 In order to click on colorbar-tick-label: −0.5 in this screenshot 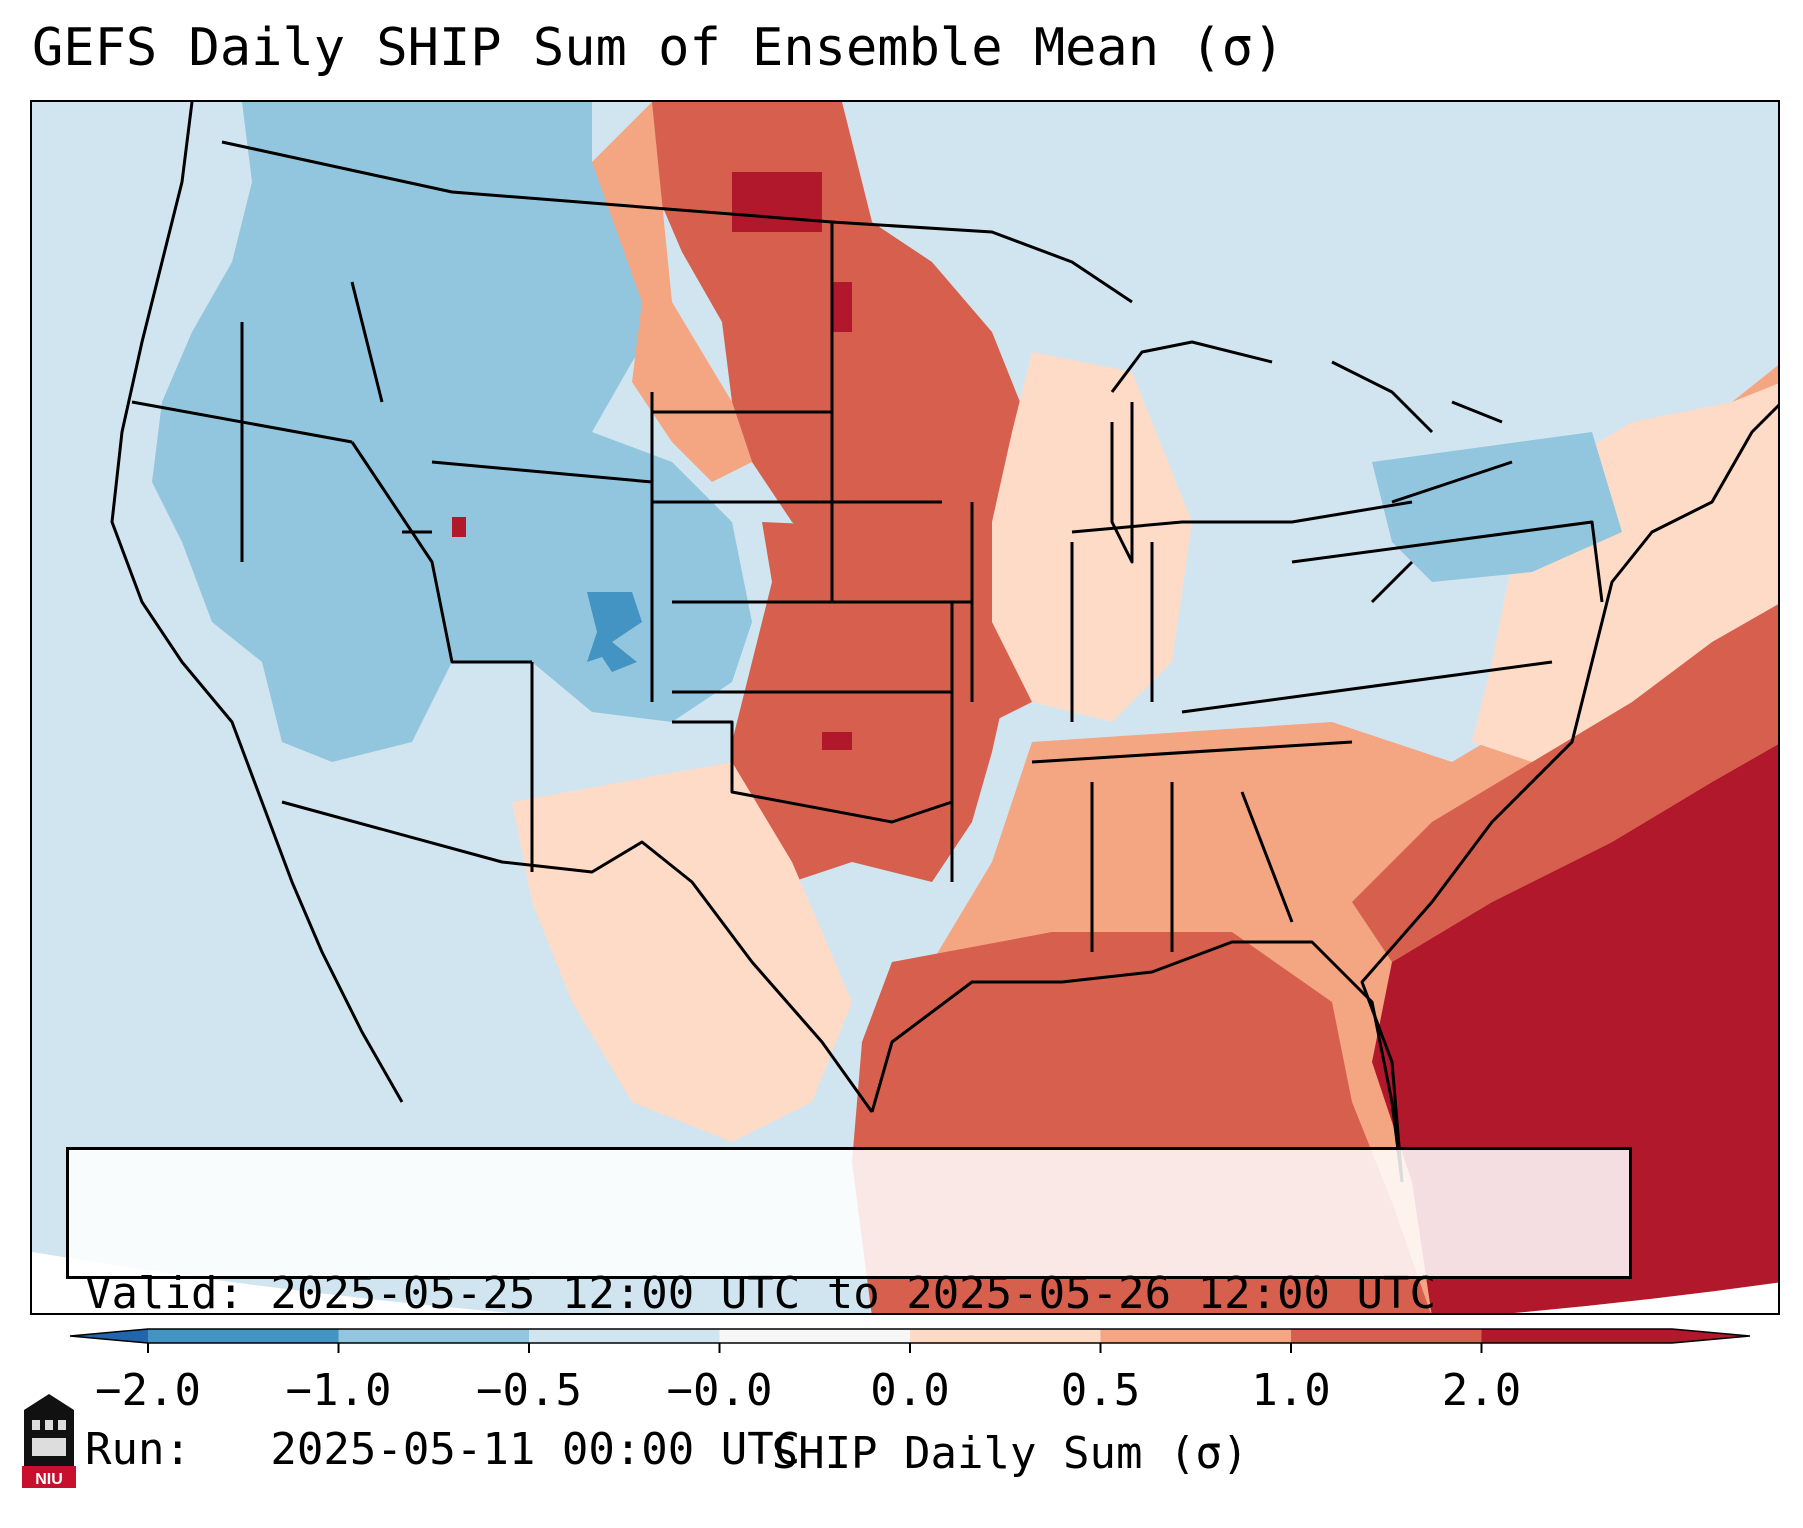, I will do `click(529, 1390)`.